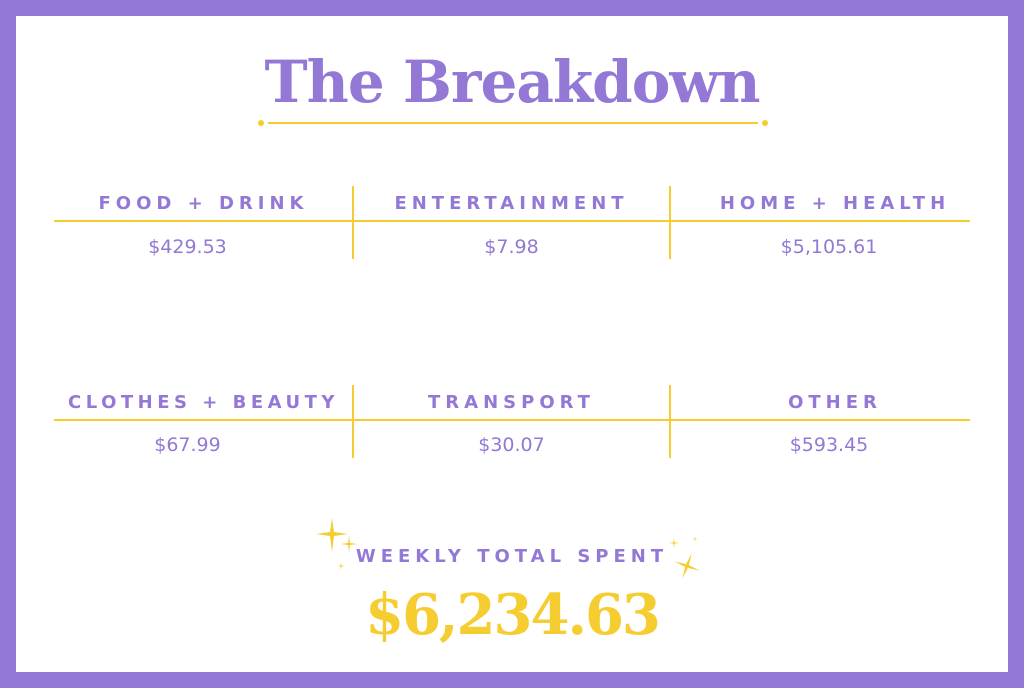 The width and height of the screenshot is (1024, 688). I want to click on underline-dot-right, so click(765, 123).